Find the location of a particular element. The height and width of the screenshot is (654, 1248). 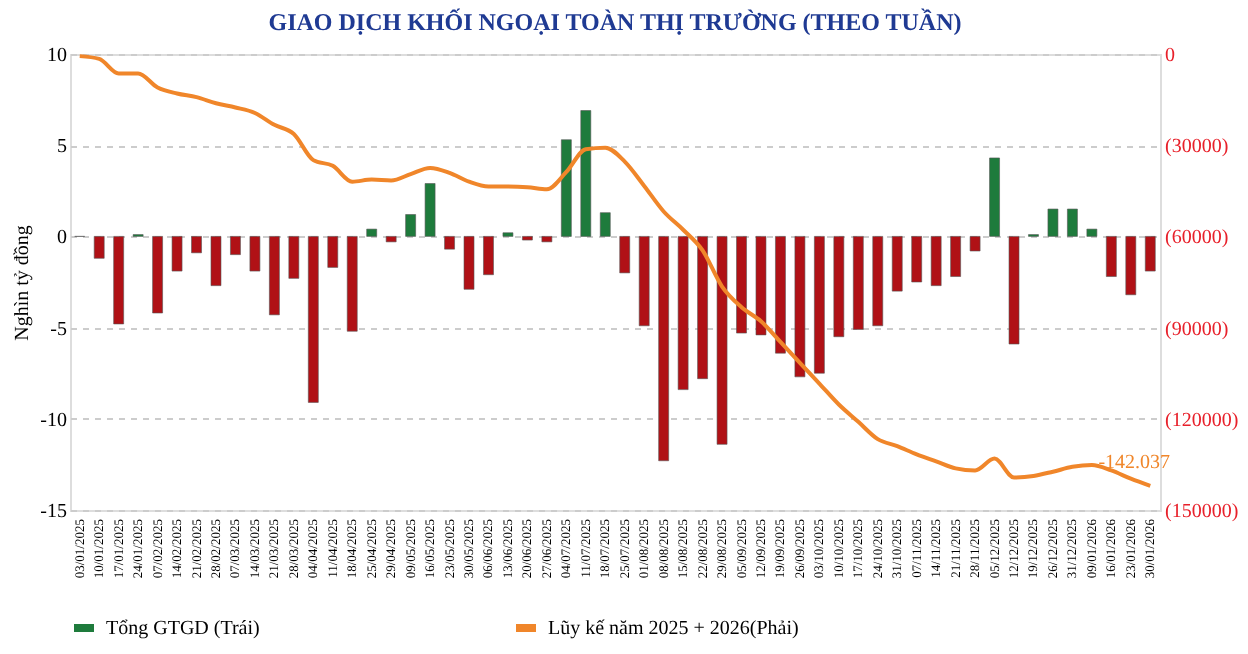

y-tick-label: -15 is located at coordinates (53, 512).